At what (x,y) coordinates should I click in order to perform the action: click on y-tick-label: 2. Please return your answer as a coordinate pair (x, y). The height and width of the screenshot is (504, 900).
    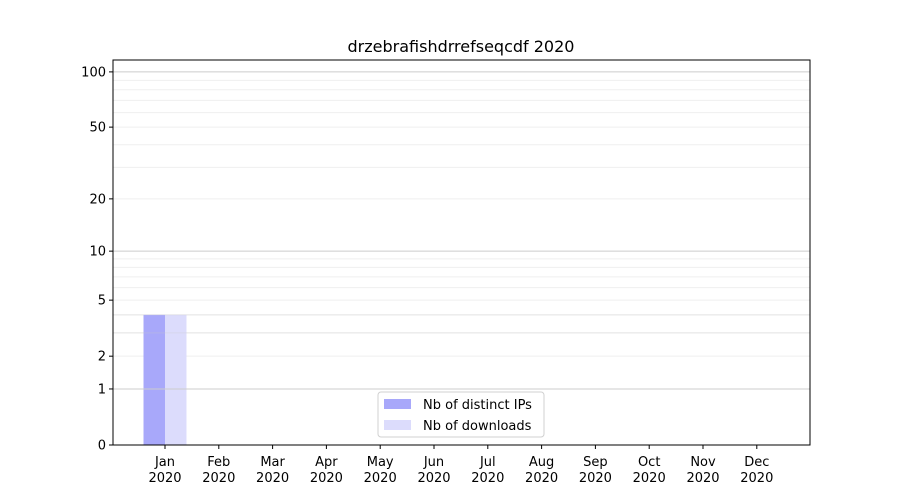
    Looking at the image, I should click on (102, 357).